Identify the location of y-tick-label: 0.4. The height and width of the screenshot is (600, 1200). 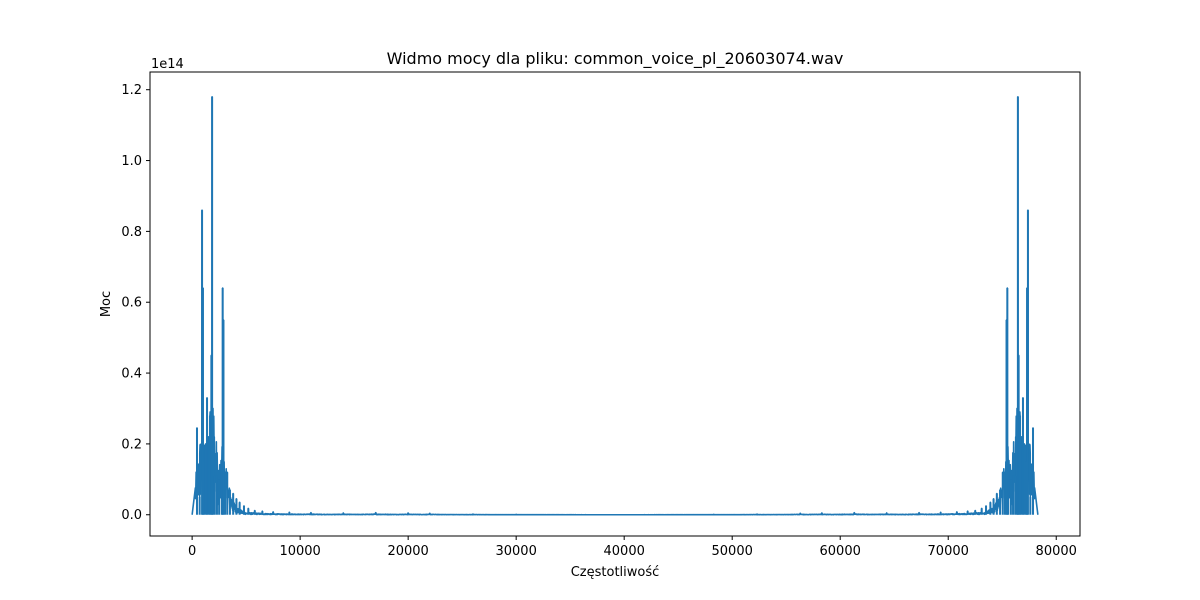
(131, 374).